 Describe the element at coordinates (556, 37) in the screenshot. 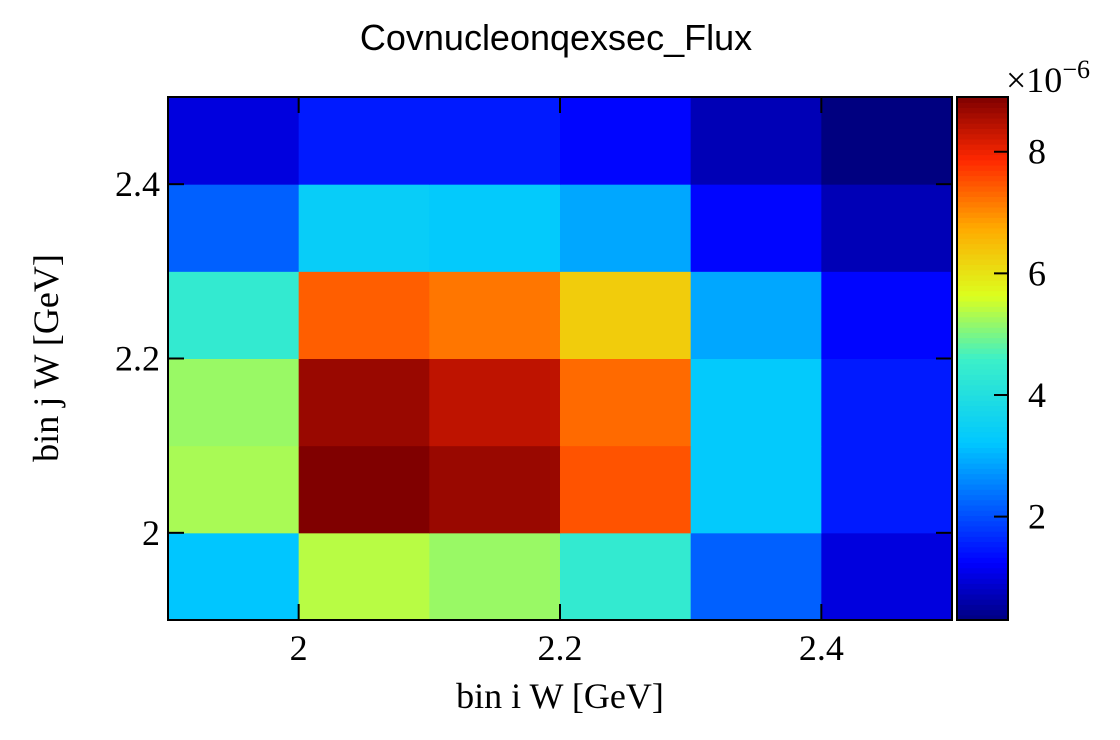

I see `chart-title: Covnucleonqexsec_Flux` at that location.